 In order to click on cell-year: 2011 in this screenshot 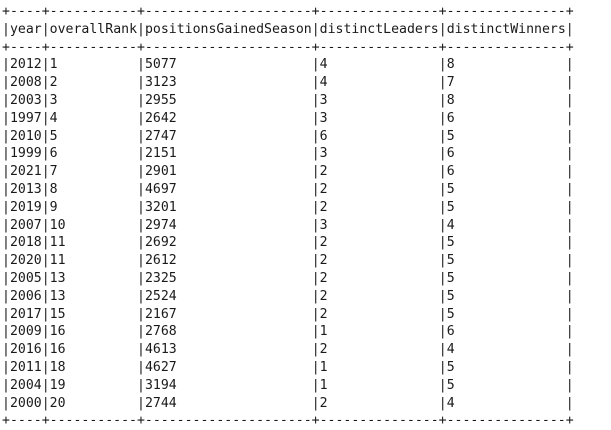, I will do `click(25, 367)`.